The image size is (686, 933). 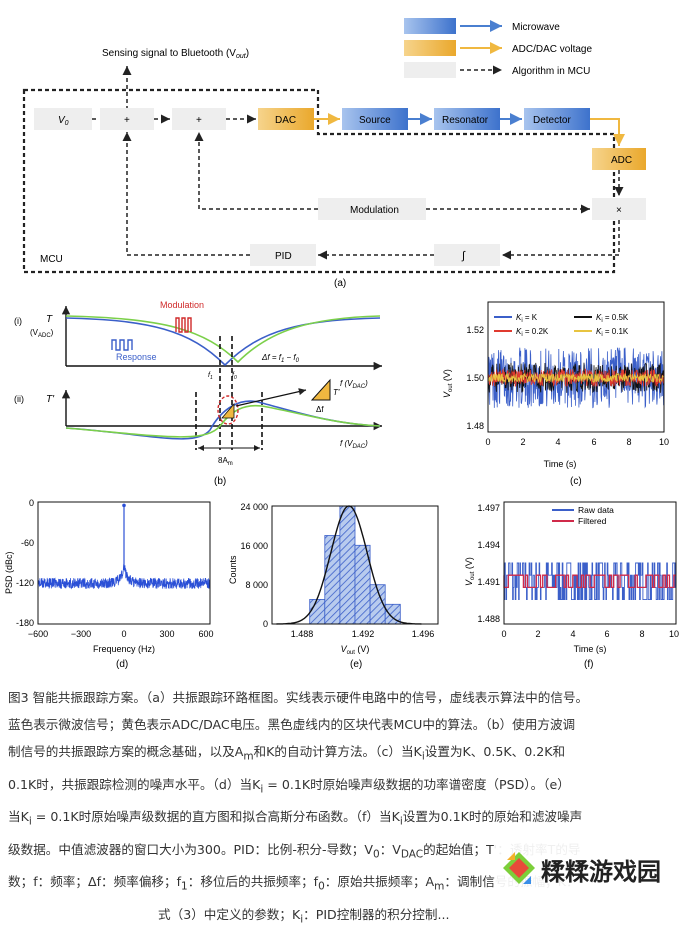 What do you see at coordinates (532, 332) in the screenshot?
I see `c-legend-2: Ki = 0.2K` at bounding box center [532, 332].